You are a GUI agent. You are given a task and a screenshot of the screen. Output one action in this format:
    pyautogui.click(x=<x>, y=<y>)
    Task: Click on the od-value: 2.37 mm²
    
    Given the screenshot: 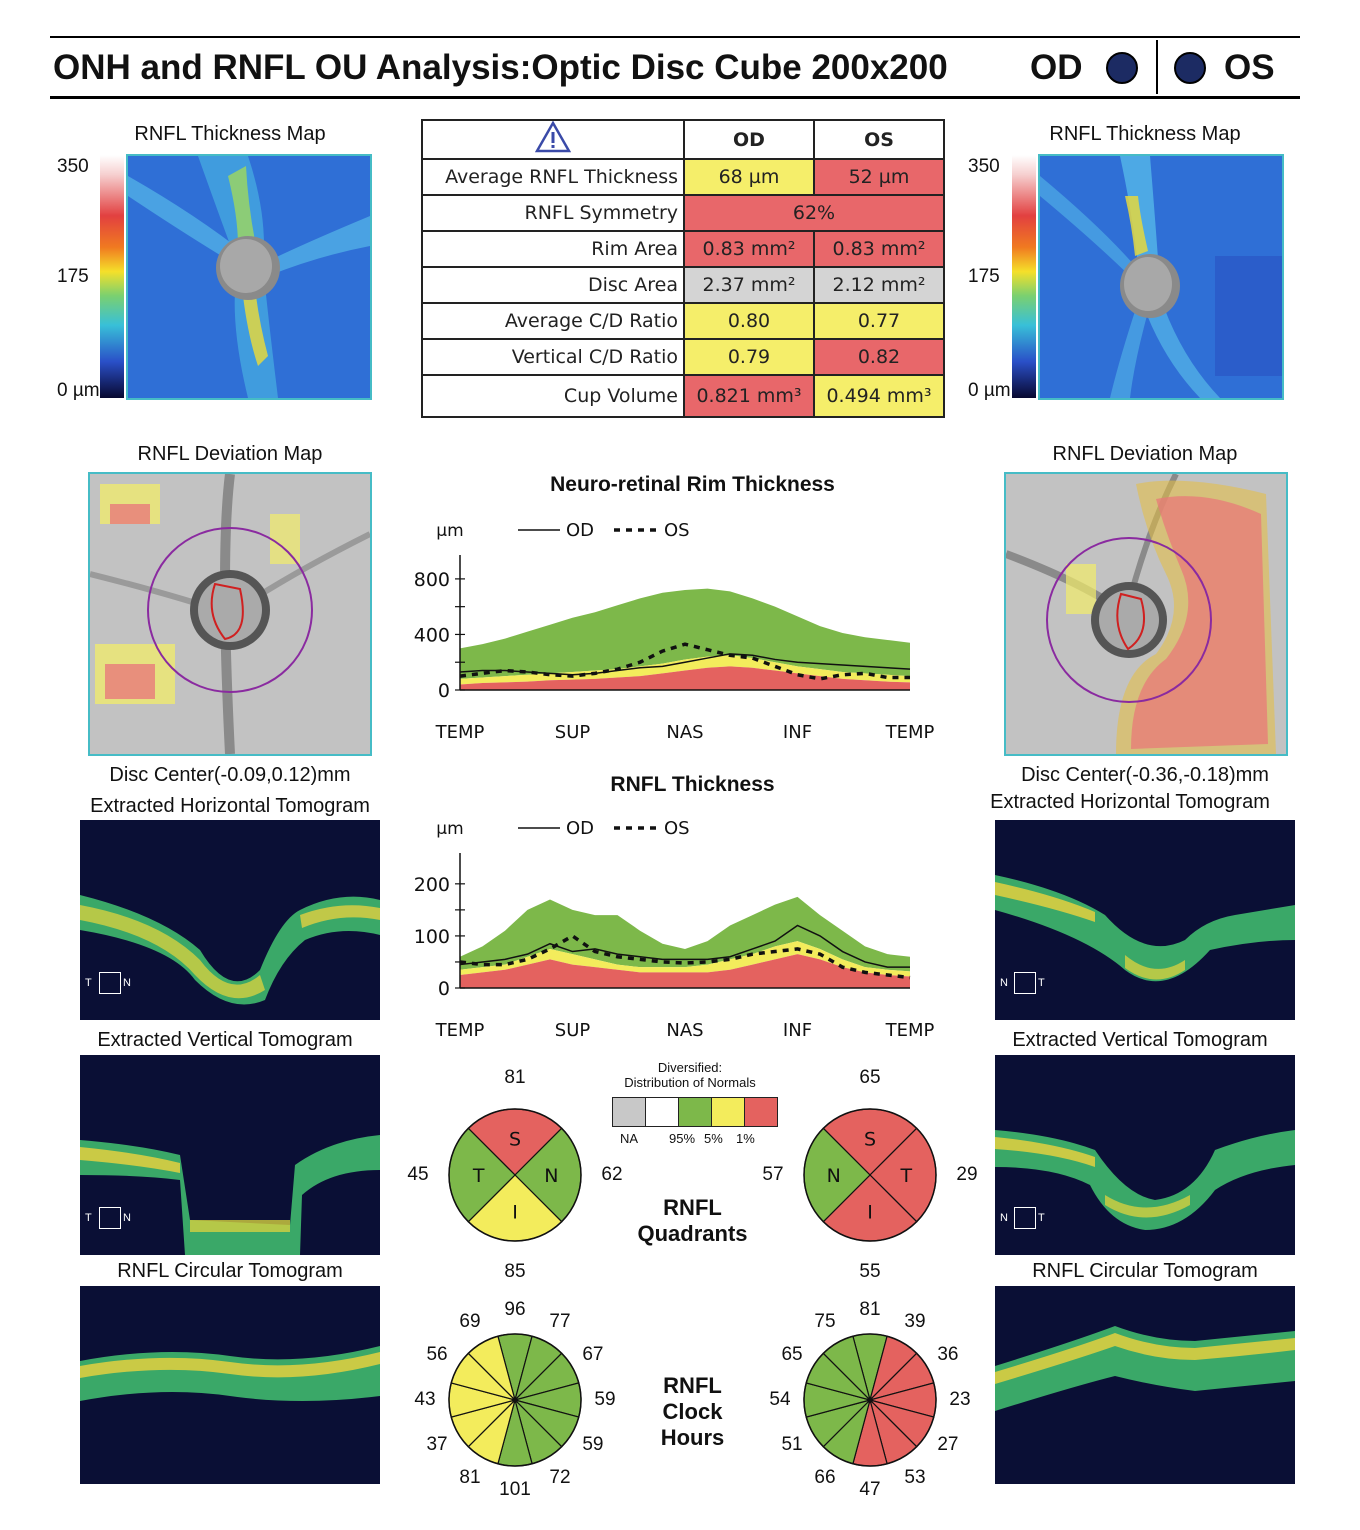 What is the action you would take?
    pyautogui.click(x=749, y=285)
    